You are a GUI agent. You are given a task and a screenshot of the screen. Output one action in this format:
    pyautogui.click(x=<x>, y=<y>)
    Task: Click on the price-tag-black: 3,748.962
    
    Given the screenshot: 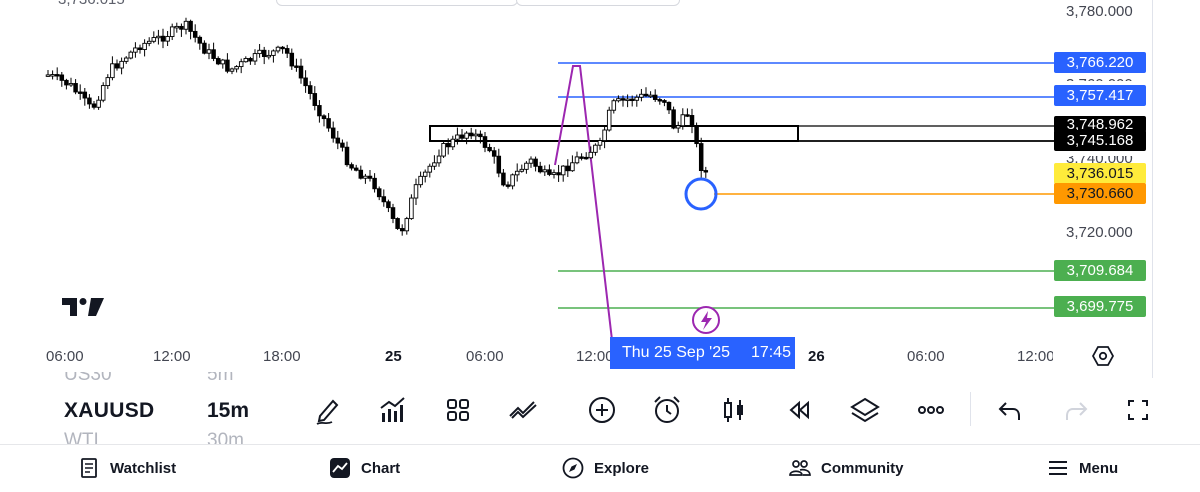 What is the action you would take?
    pyautogui.click(x=1100, y=124)
    